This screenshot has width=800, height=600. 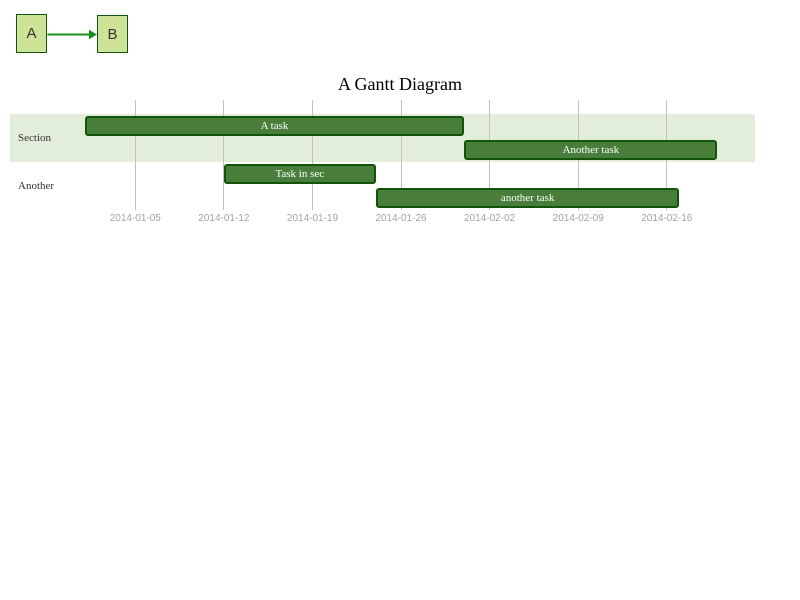 I want to click on task-bar: Task in sec, so click(x=299, y=174).